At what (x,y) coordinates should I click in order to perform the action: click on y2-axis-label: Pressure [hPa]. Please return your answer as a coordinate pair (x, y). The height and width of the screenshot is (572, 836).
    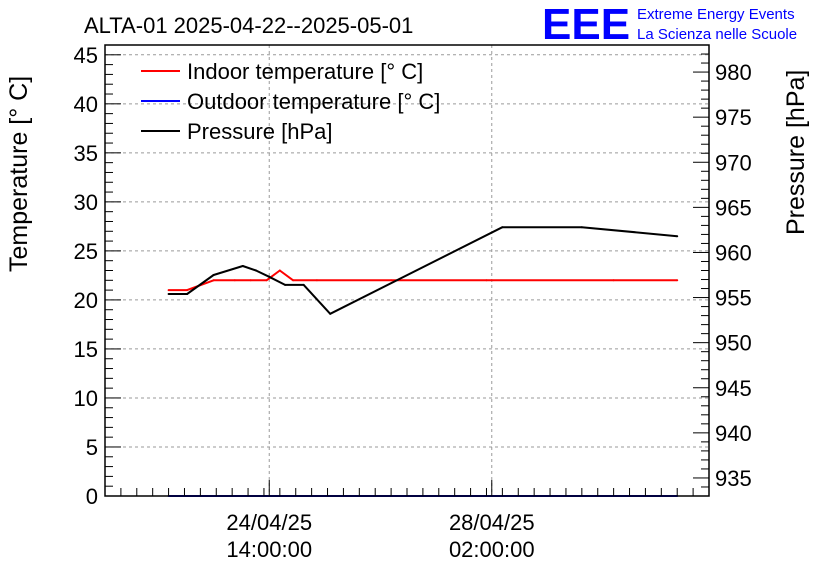
    Looking at the image, I should click on (796, 152).